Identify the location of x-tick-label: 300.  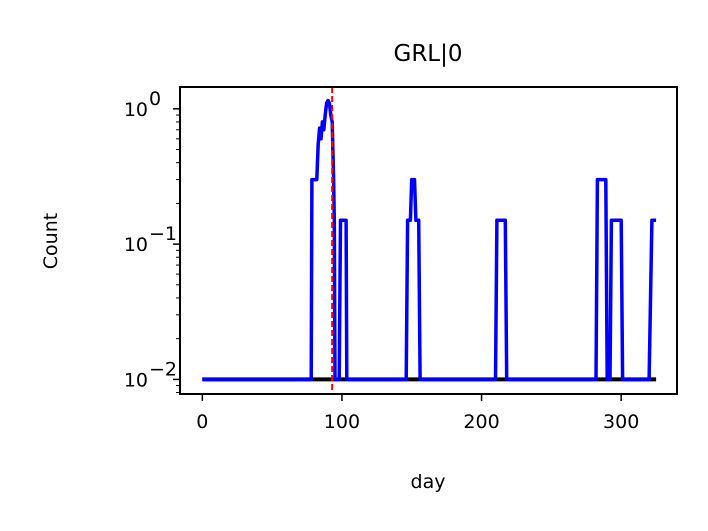
(621, 422).